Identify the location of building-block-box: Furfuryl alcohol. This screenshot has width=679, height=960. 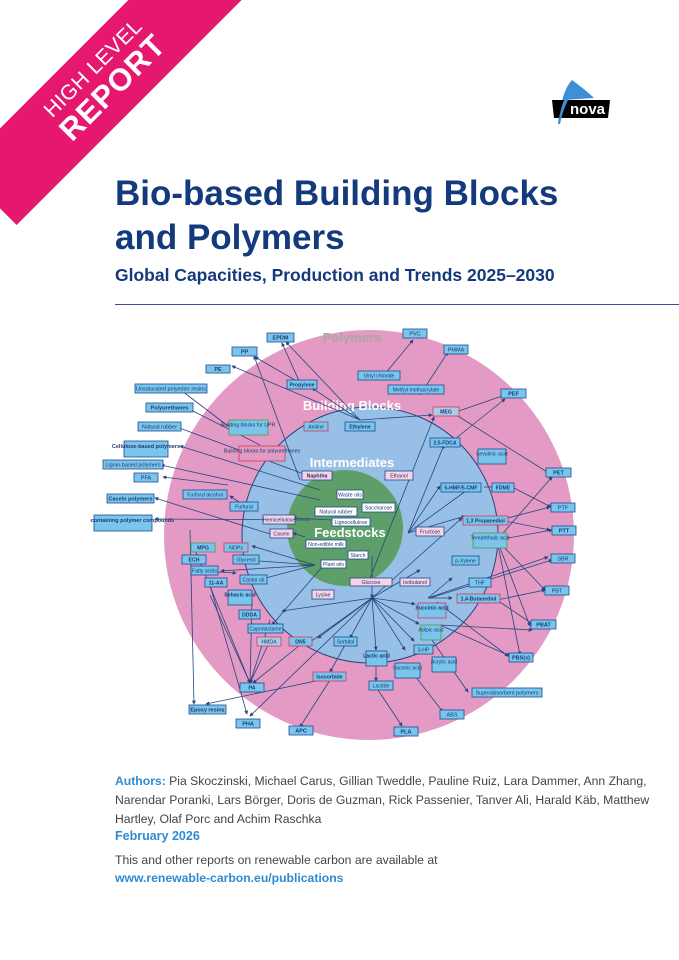
(205, 494).